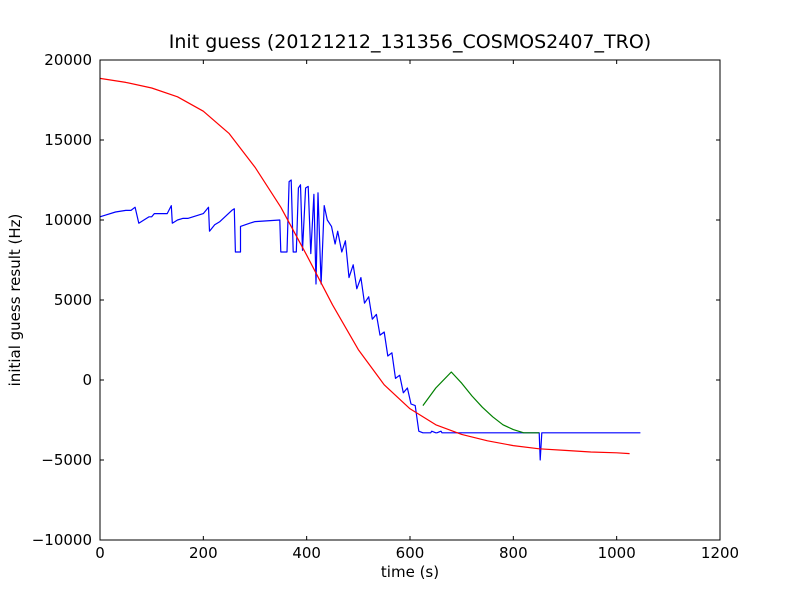 The width and height of the screenshot is (800, 600). Describe the element at coordinates (306, 553) in the screenshot. I see `x-tick-label: 400` at that location.